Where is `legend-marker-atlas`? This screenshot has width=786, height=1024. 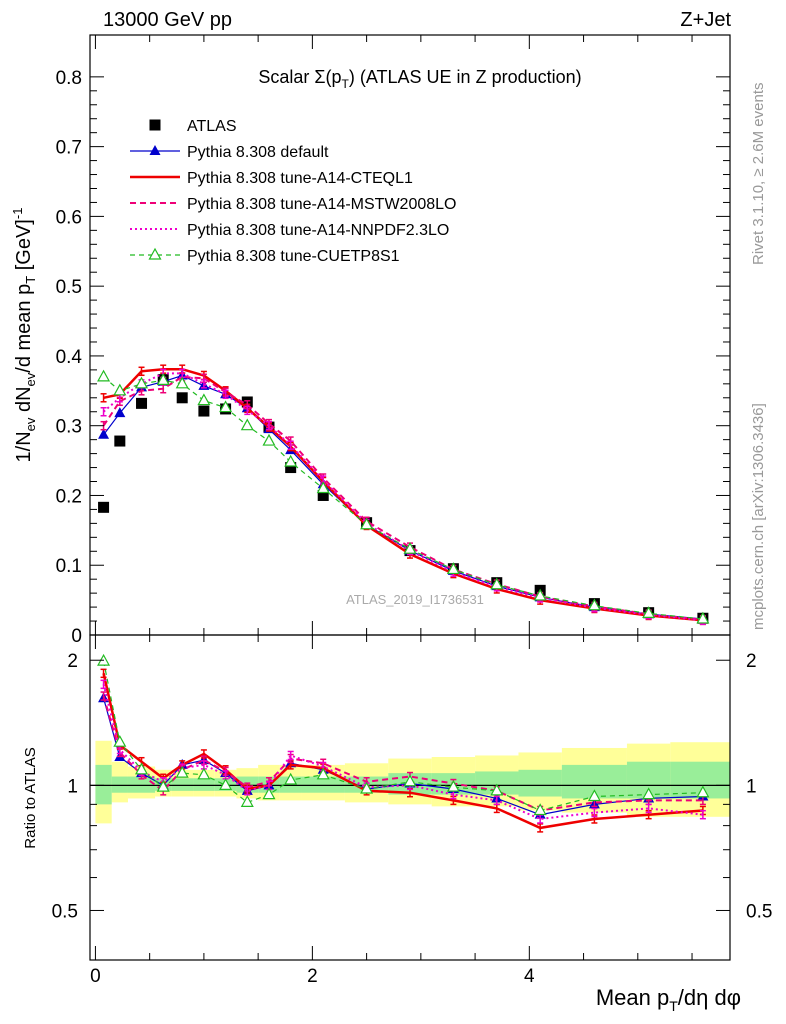
legend-marker-atlas is located at coordinates (155, 125).